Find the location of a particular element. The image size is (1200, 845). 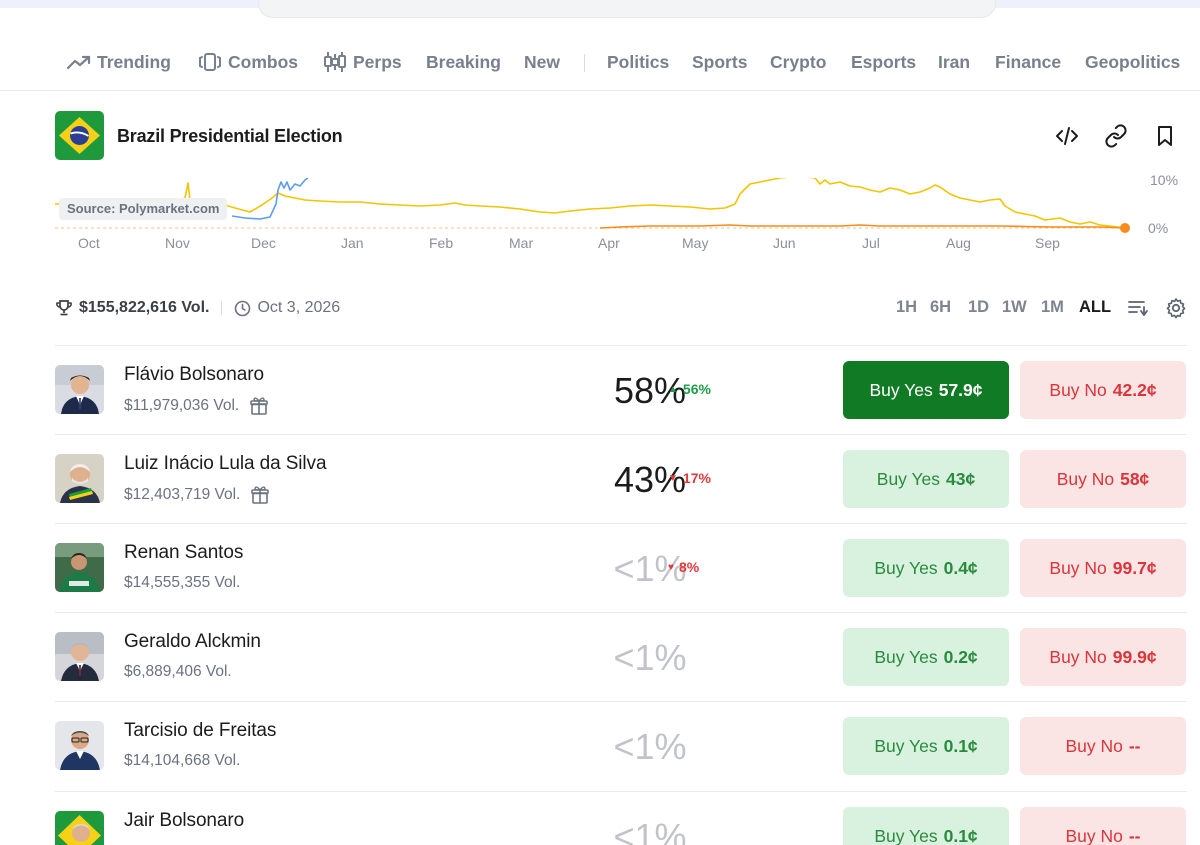

price-history-chart is located at coordinates (600, 218).